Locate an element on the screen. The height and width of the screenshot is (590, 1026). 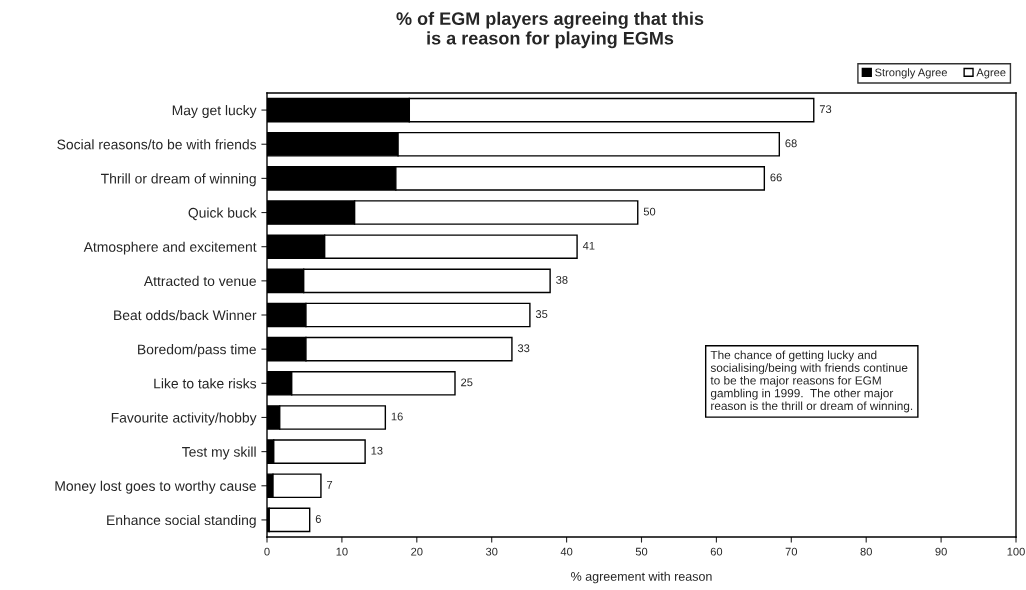
y-tick-label: Test my skill is located at coordinates (219, 453).